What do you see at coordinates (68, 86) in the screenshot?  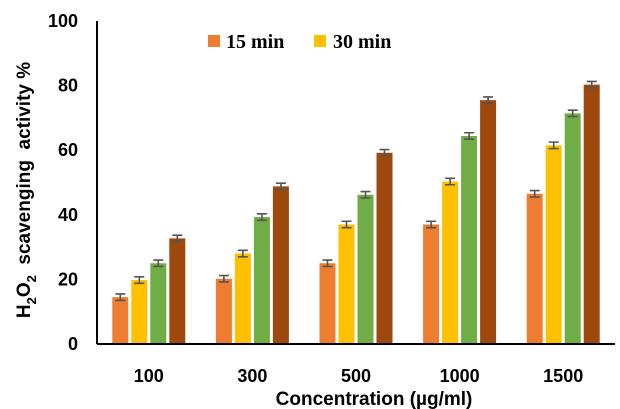 I see `y-tick-label: 80` at bounding box center [68, 86].